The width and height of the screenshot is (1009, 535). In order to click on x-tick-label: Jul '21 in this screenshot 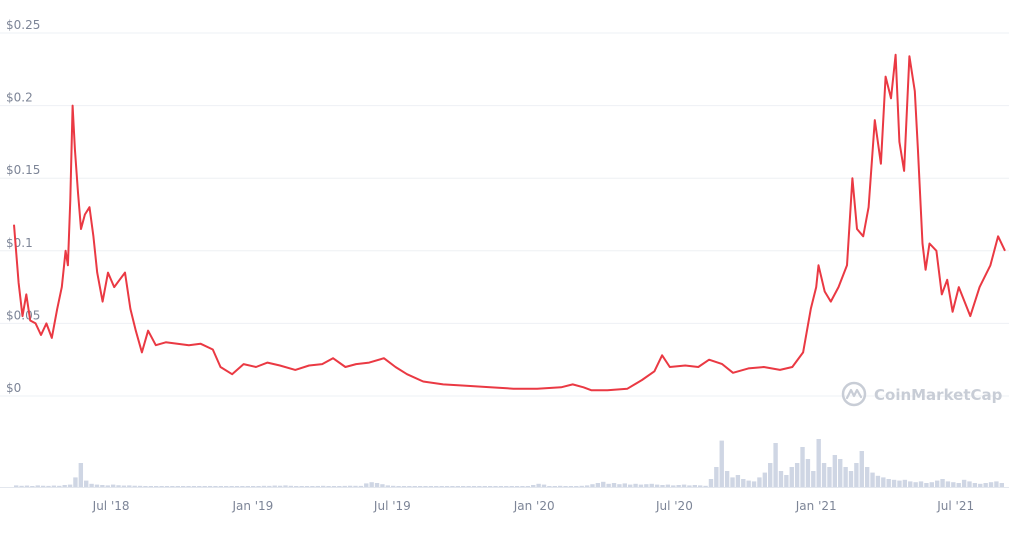, I will do `click(955, 506)`.